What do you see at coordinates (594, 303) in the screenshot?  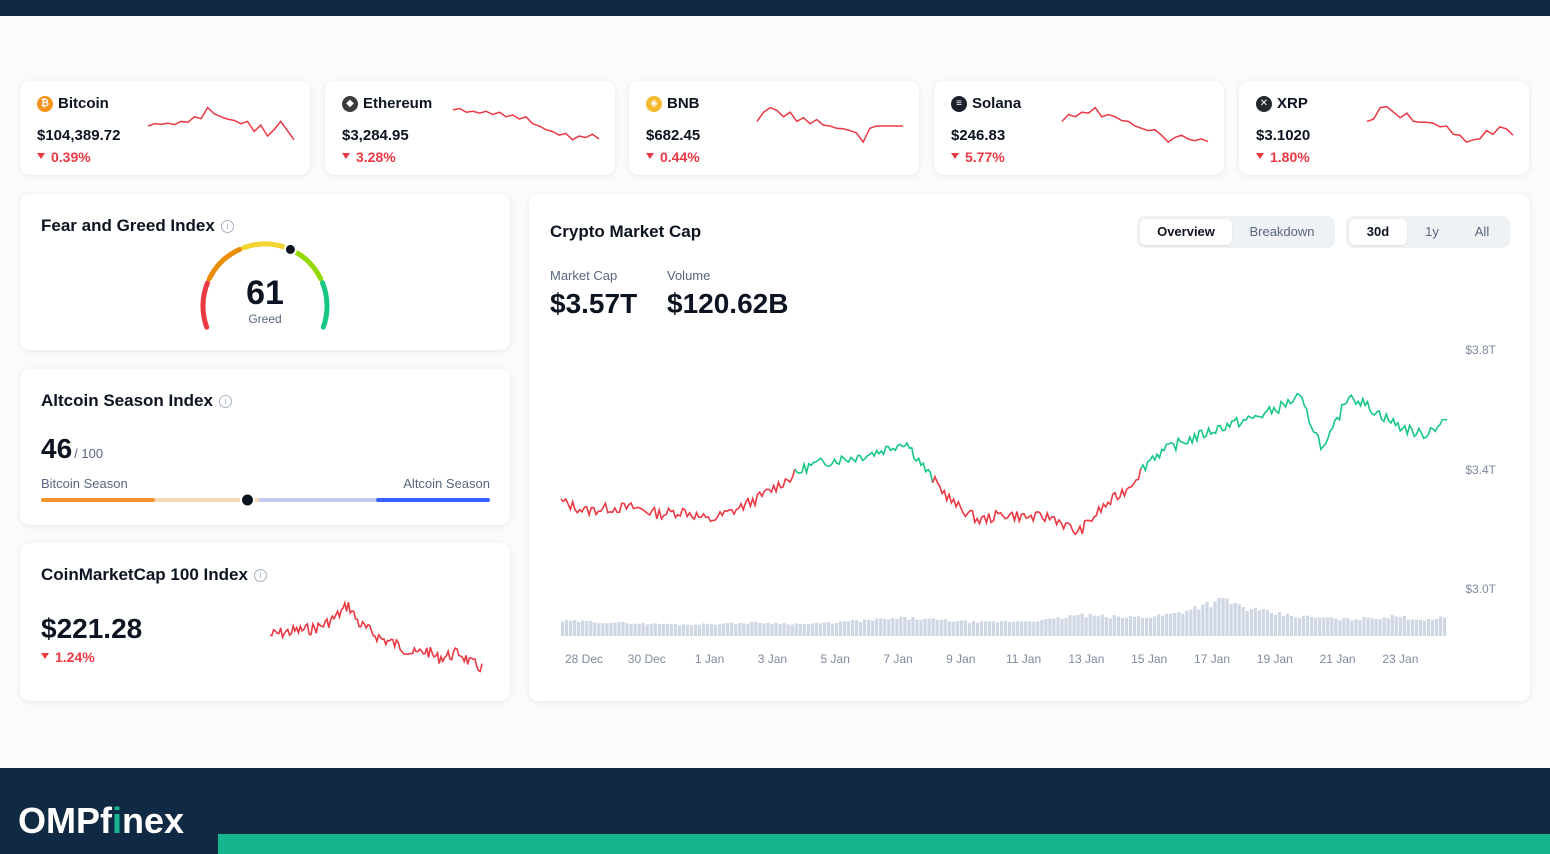 I see `market-cap-value: $3.57T` at bounding box center [594, 303].